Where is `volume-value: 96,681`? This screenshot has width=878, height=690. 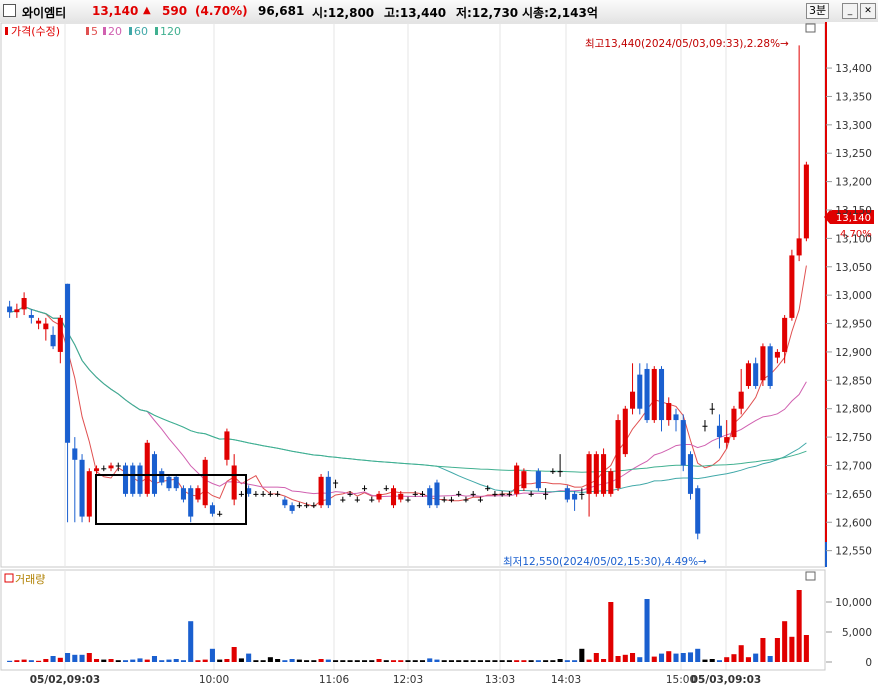 volume-value: 96,681 is located at coordinates (281, 11).